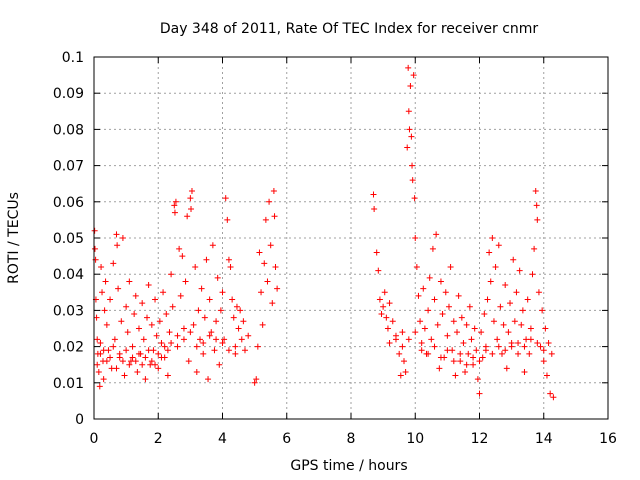 This screenshot has width=640, height=480. I want to click on x-tick-label: 16, so click(608, 439).